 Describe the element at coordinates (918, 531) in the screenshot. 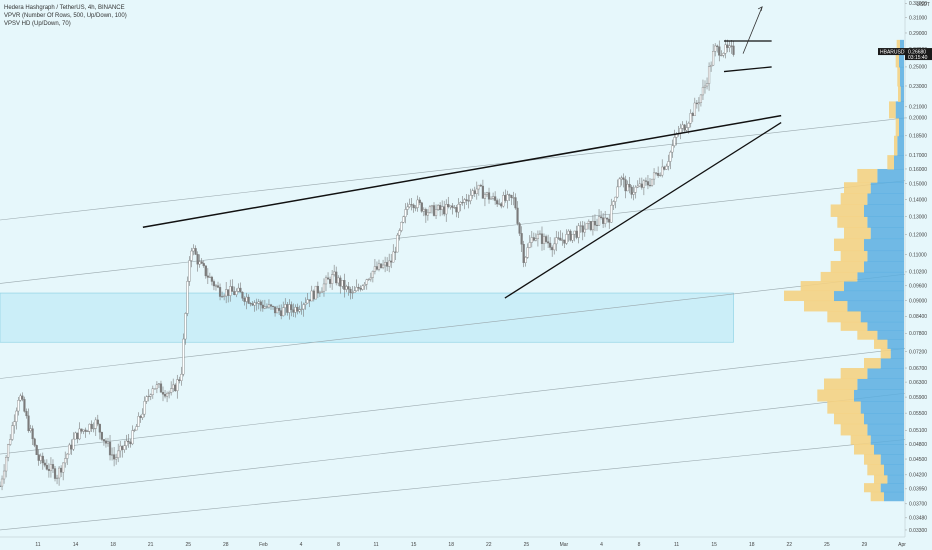

I see `price-tick-label: 0.03300` at that location.